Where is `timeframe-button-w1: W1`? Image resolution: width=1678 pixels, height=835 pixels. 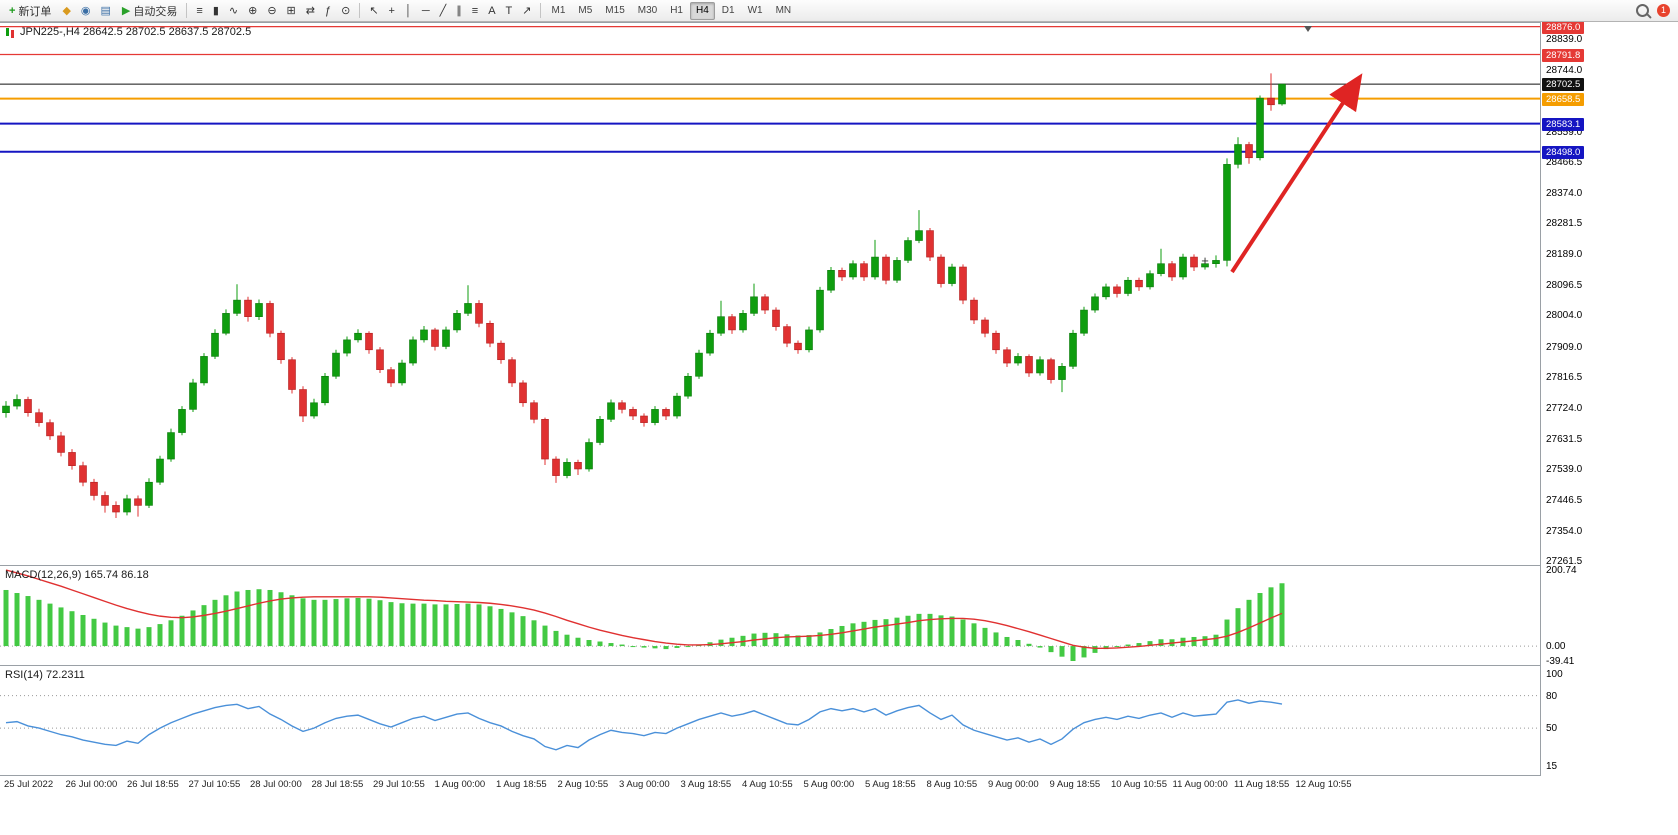 timeframe-button-w1: W1 is located at coordinates (755, 10).